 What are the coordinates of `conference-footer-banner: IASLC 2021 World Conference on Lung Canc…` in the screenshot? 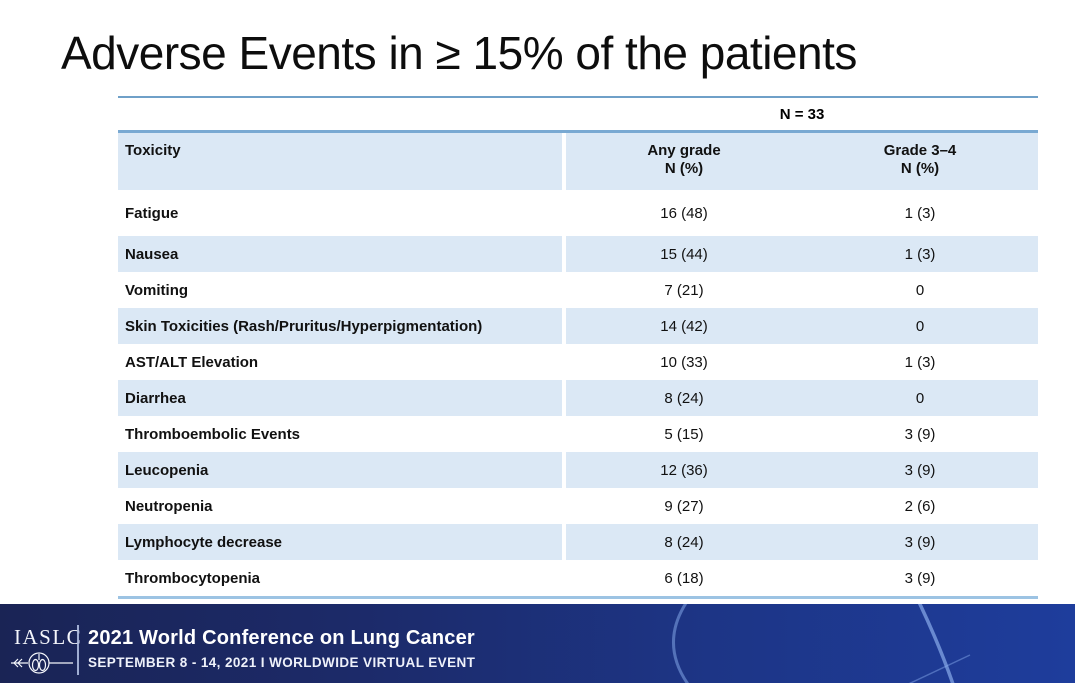 It's located at (537, 643).